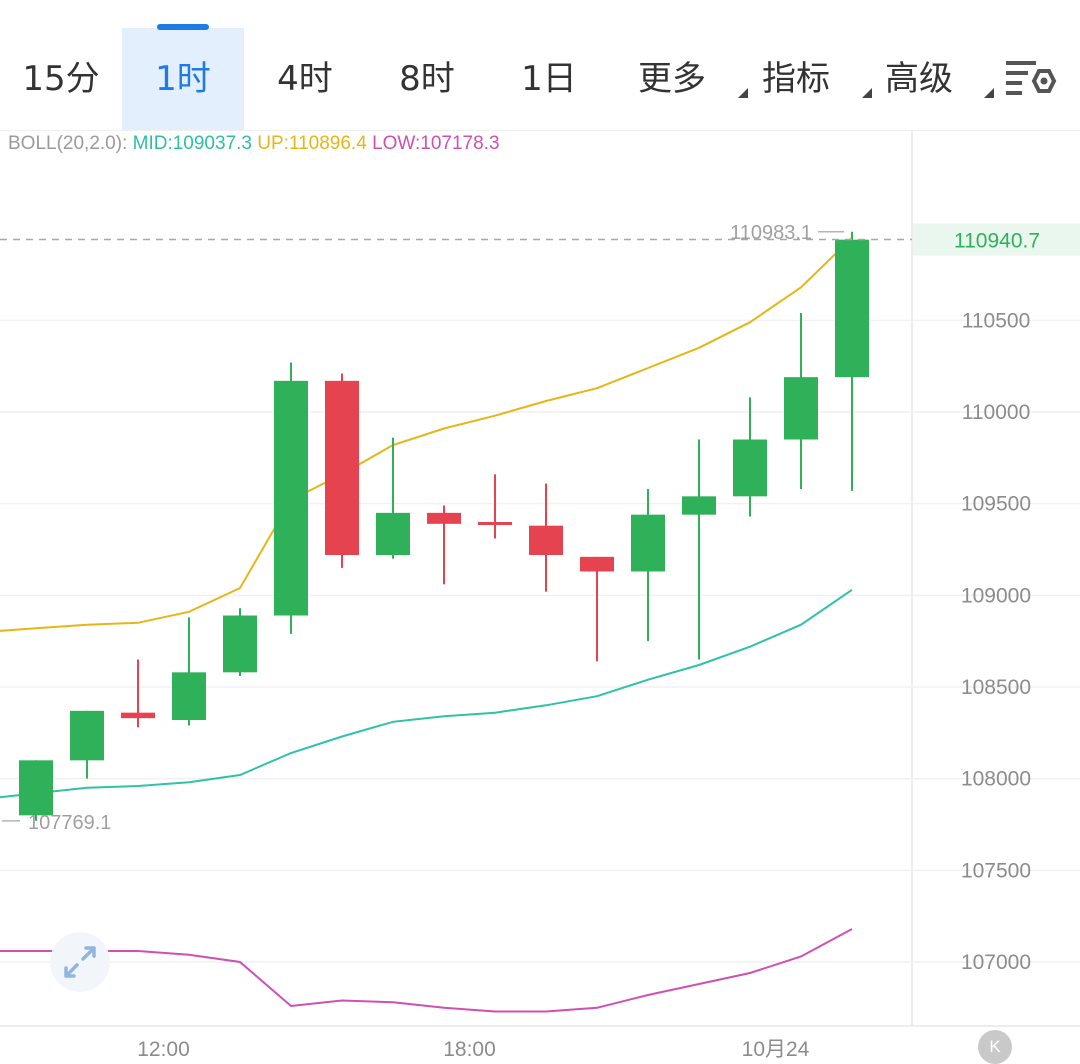 The width and height of the screenshot is (1080, 1064). What do you see at coordinates (426, 970) in the screenshot?
I see `boll-low-line` at bounding box center [426, 970].